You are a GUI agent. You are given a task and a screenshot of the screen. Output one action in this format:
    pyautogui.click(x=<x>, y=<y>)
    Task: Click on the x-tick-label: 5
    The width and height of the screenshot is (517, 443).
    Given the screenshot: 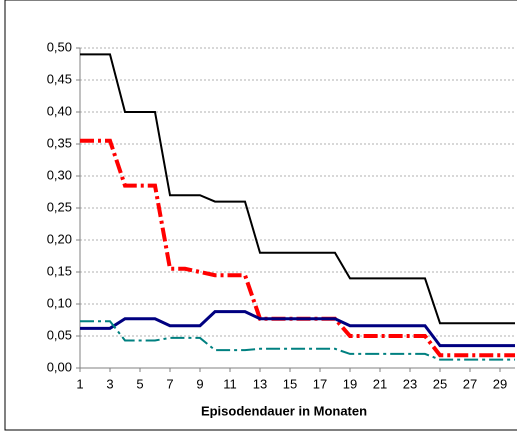 What is the action you would take?
    pyautogui.click(x=139, y=383)
    